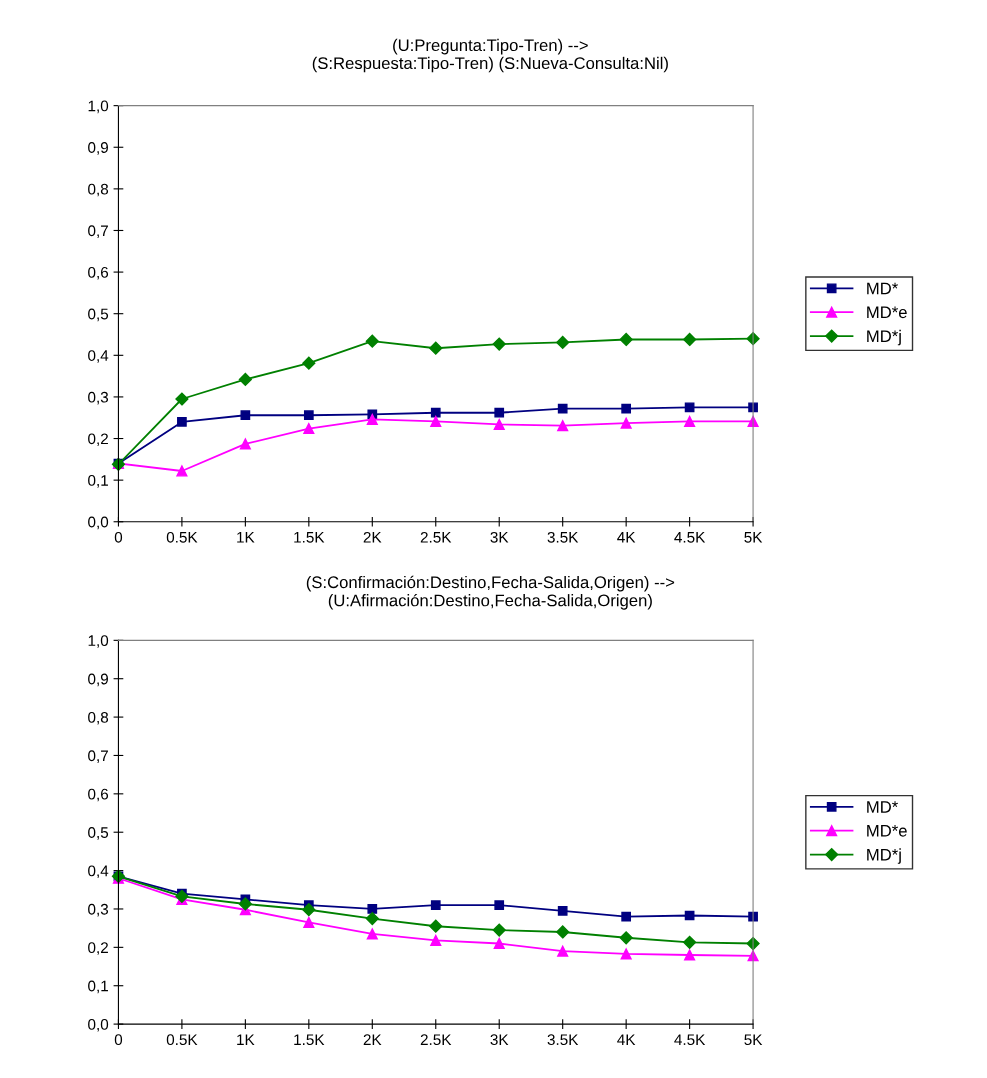  I want to click on chart-title: (U:Pregunta:Tipo-Tren) --> (S:Respuesta:Tipo-Tren) (S:Nueva-Consulta:Nil), so click(490, 55).